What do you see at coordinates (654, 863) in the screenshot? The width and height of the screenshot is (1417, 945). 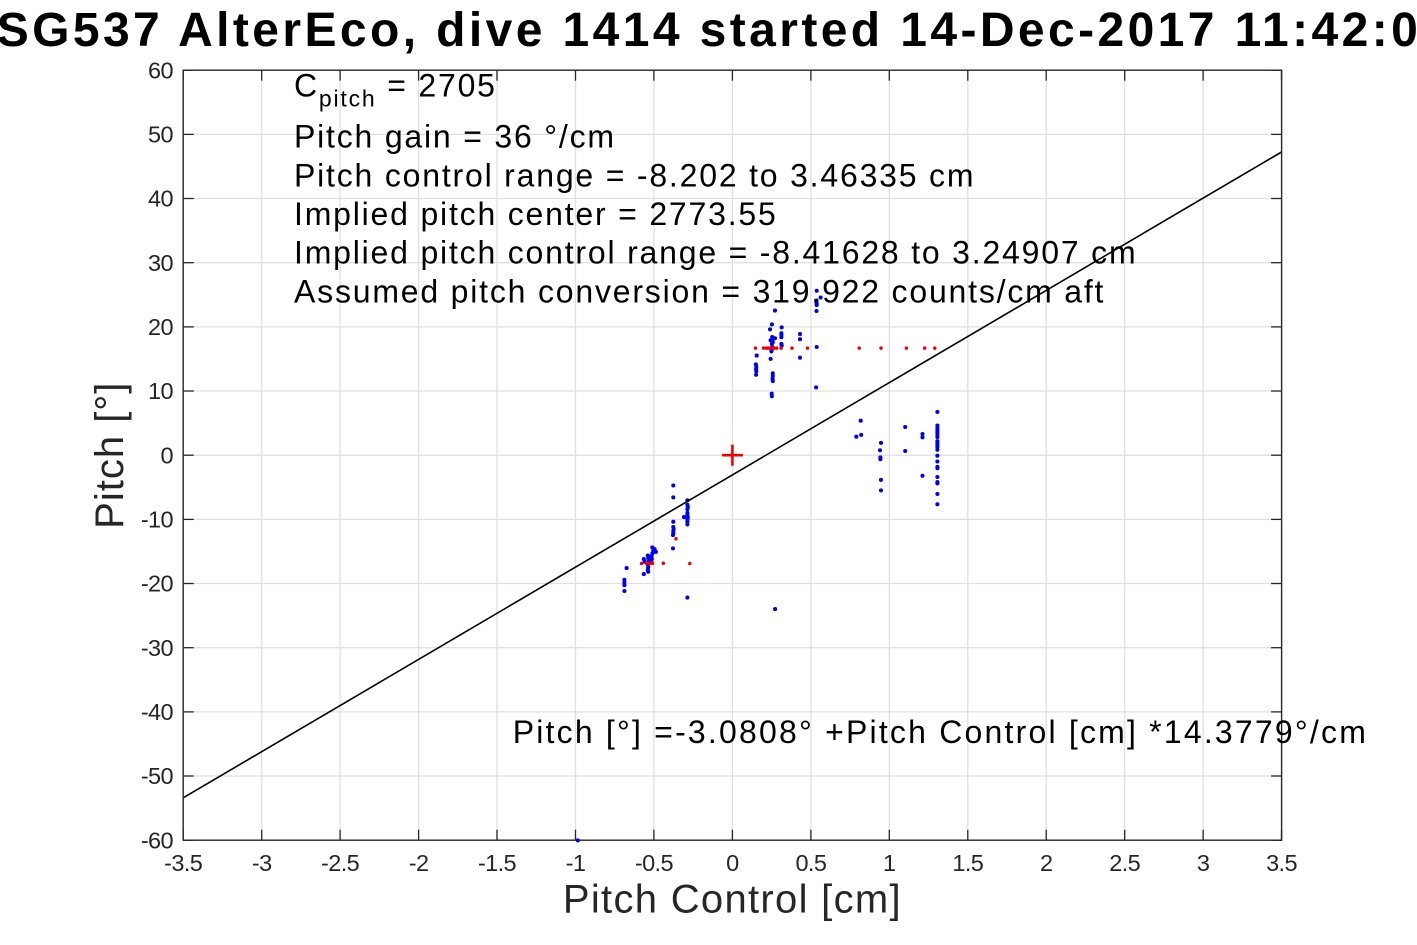 I see `svg-text: -0.5` at bounding box center [654, 863].